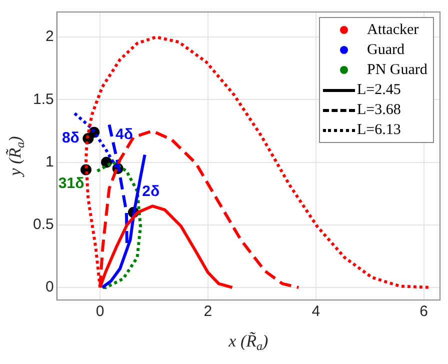 The image size is (448, 364). Describe the element at coordinates (100, 311) in the screenshot. I see `x-tick-label: 0` at that location.